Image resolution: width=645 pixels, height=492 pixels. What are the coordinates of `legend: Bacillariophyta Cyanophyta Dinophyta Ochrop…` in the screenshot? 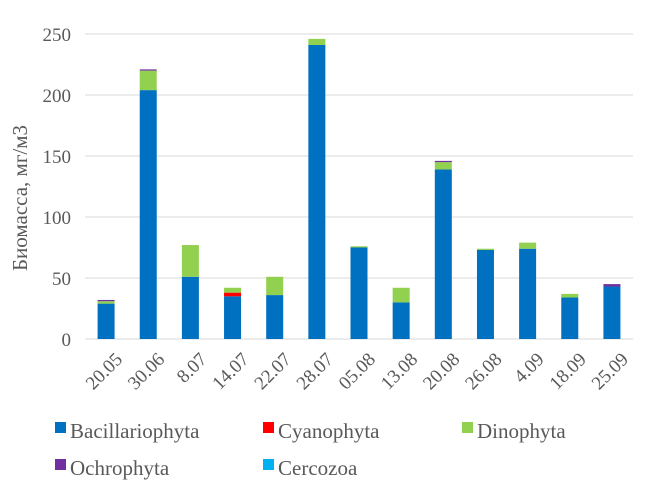 It's located at (310, 449).